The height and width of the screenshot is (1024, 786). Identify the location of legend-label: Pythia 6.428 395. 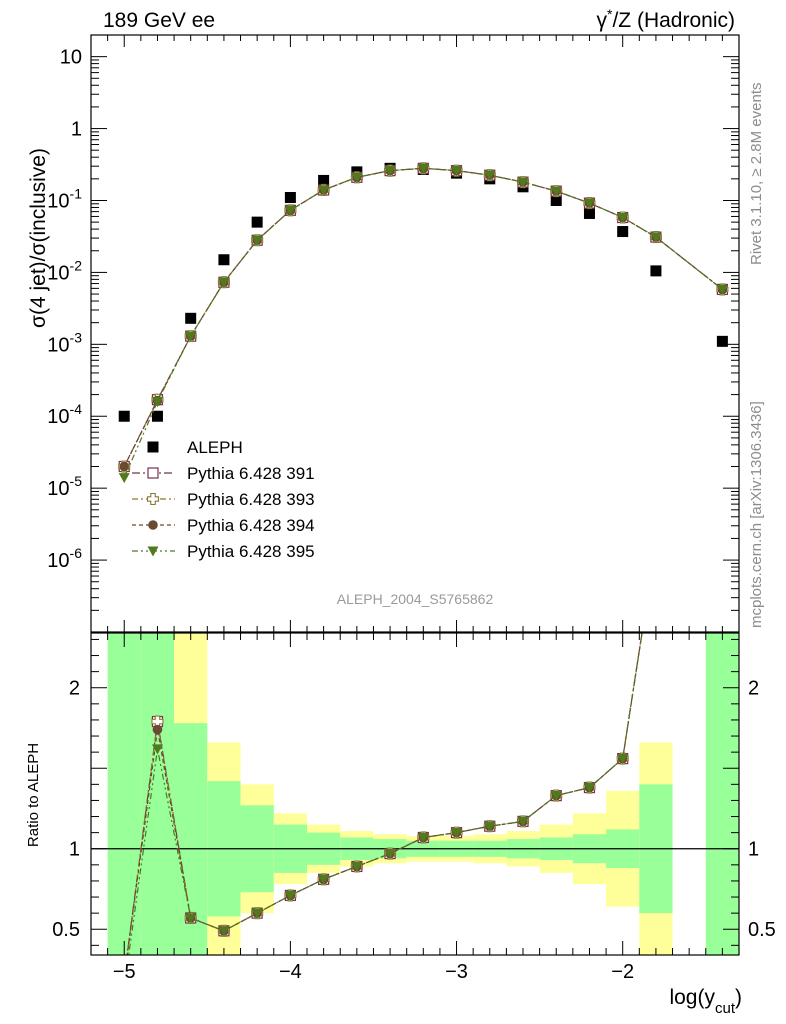
(251, 551).